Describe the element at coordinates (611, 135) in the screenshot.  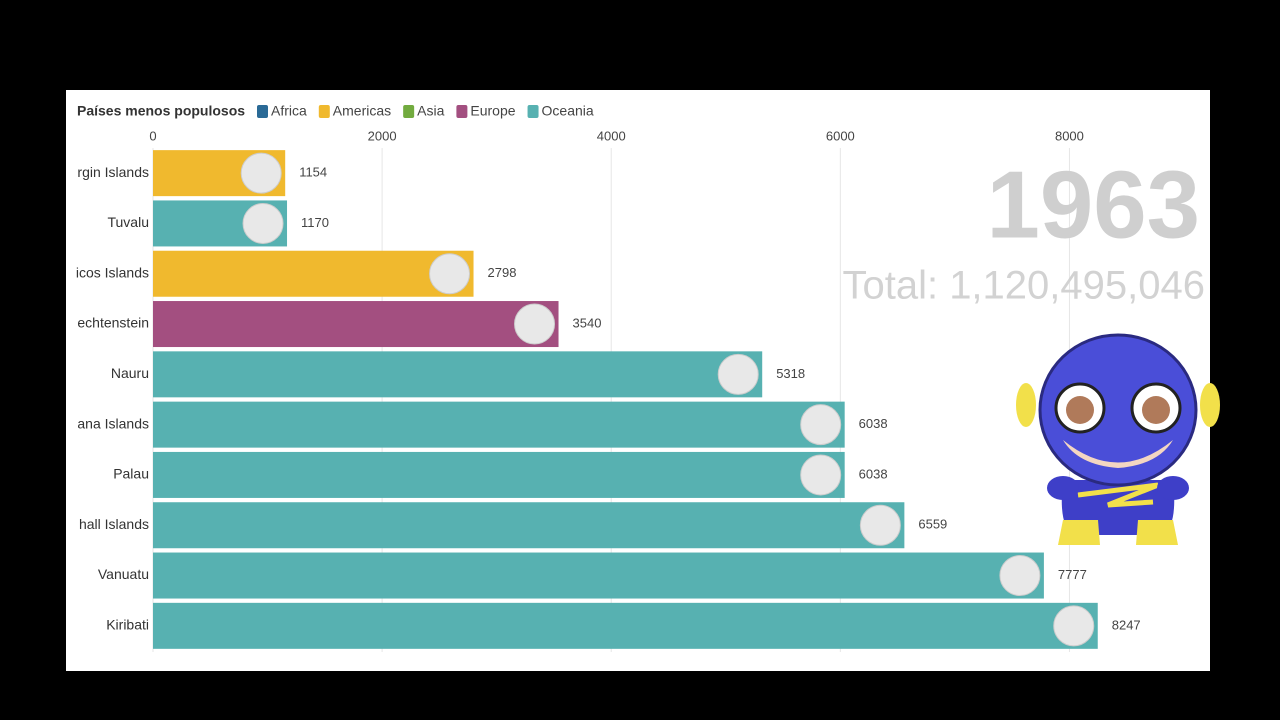
I see `x-tick-label: 4000` at that location.